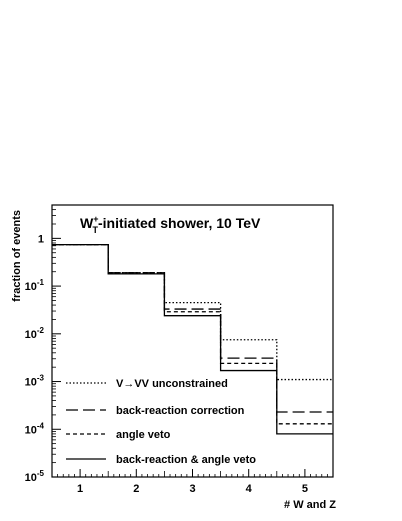  What do you see at coordinates (136, 489) in the screenshot?
I see `x-tick-label-2: 2` at bounding box center [136, 489].